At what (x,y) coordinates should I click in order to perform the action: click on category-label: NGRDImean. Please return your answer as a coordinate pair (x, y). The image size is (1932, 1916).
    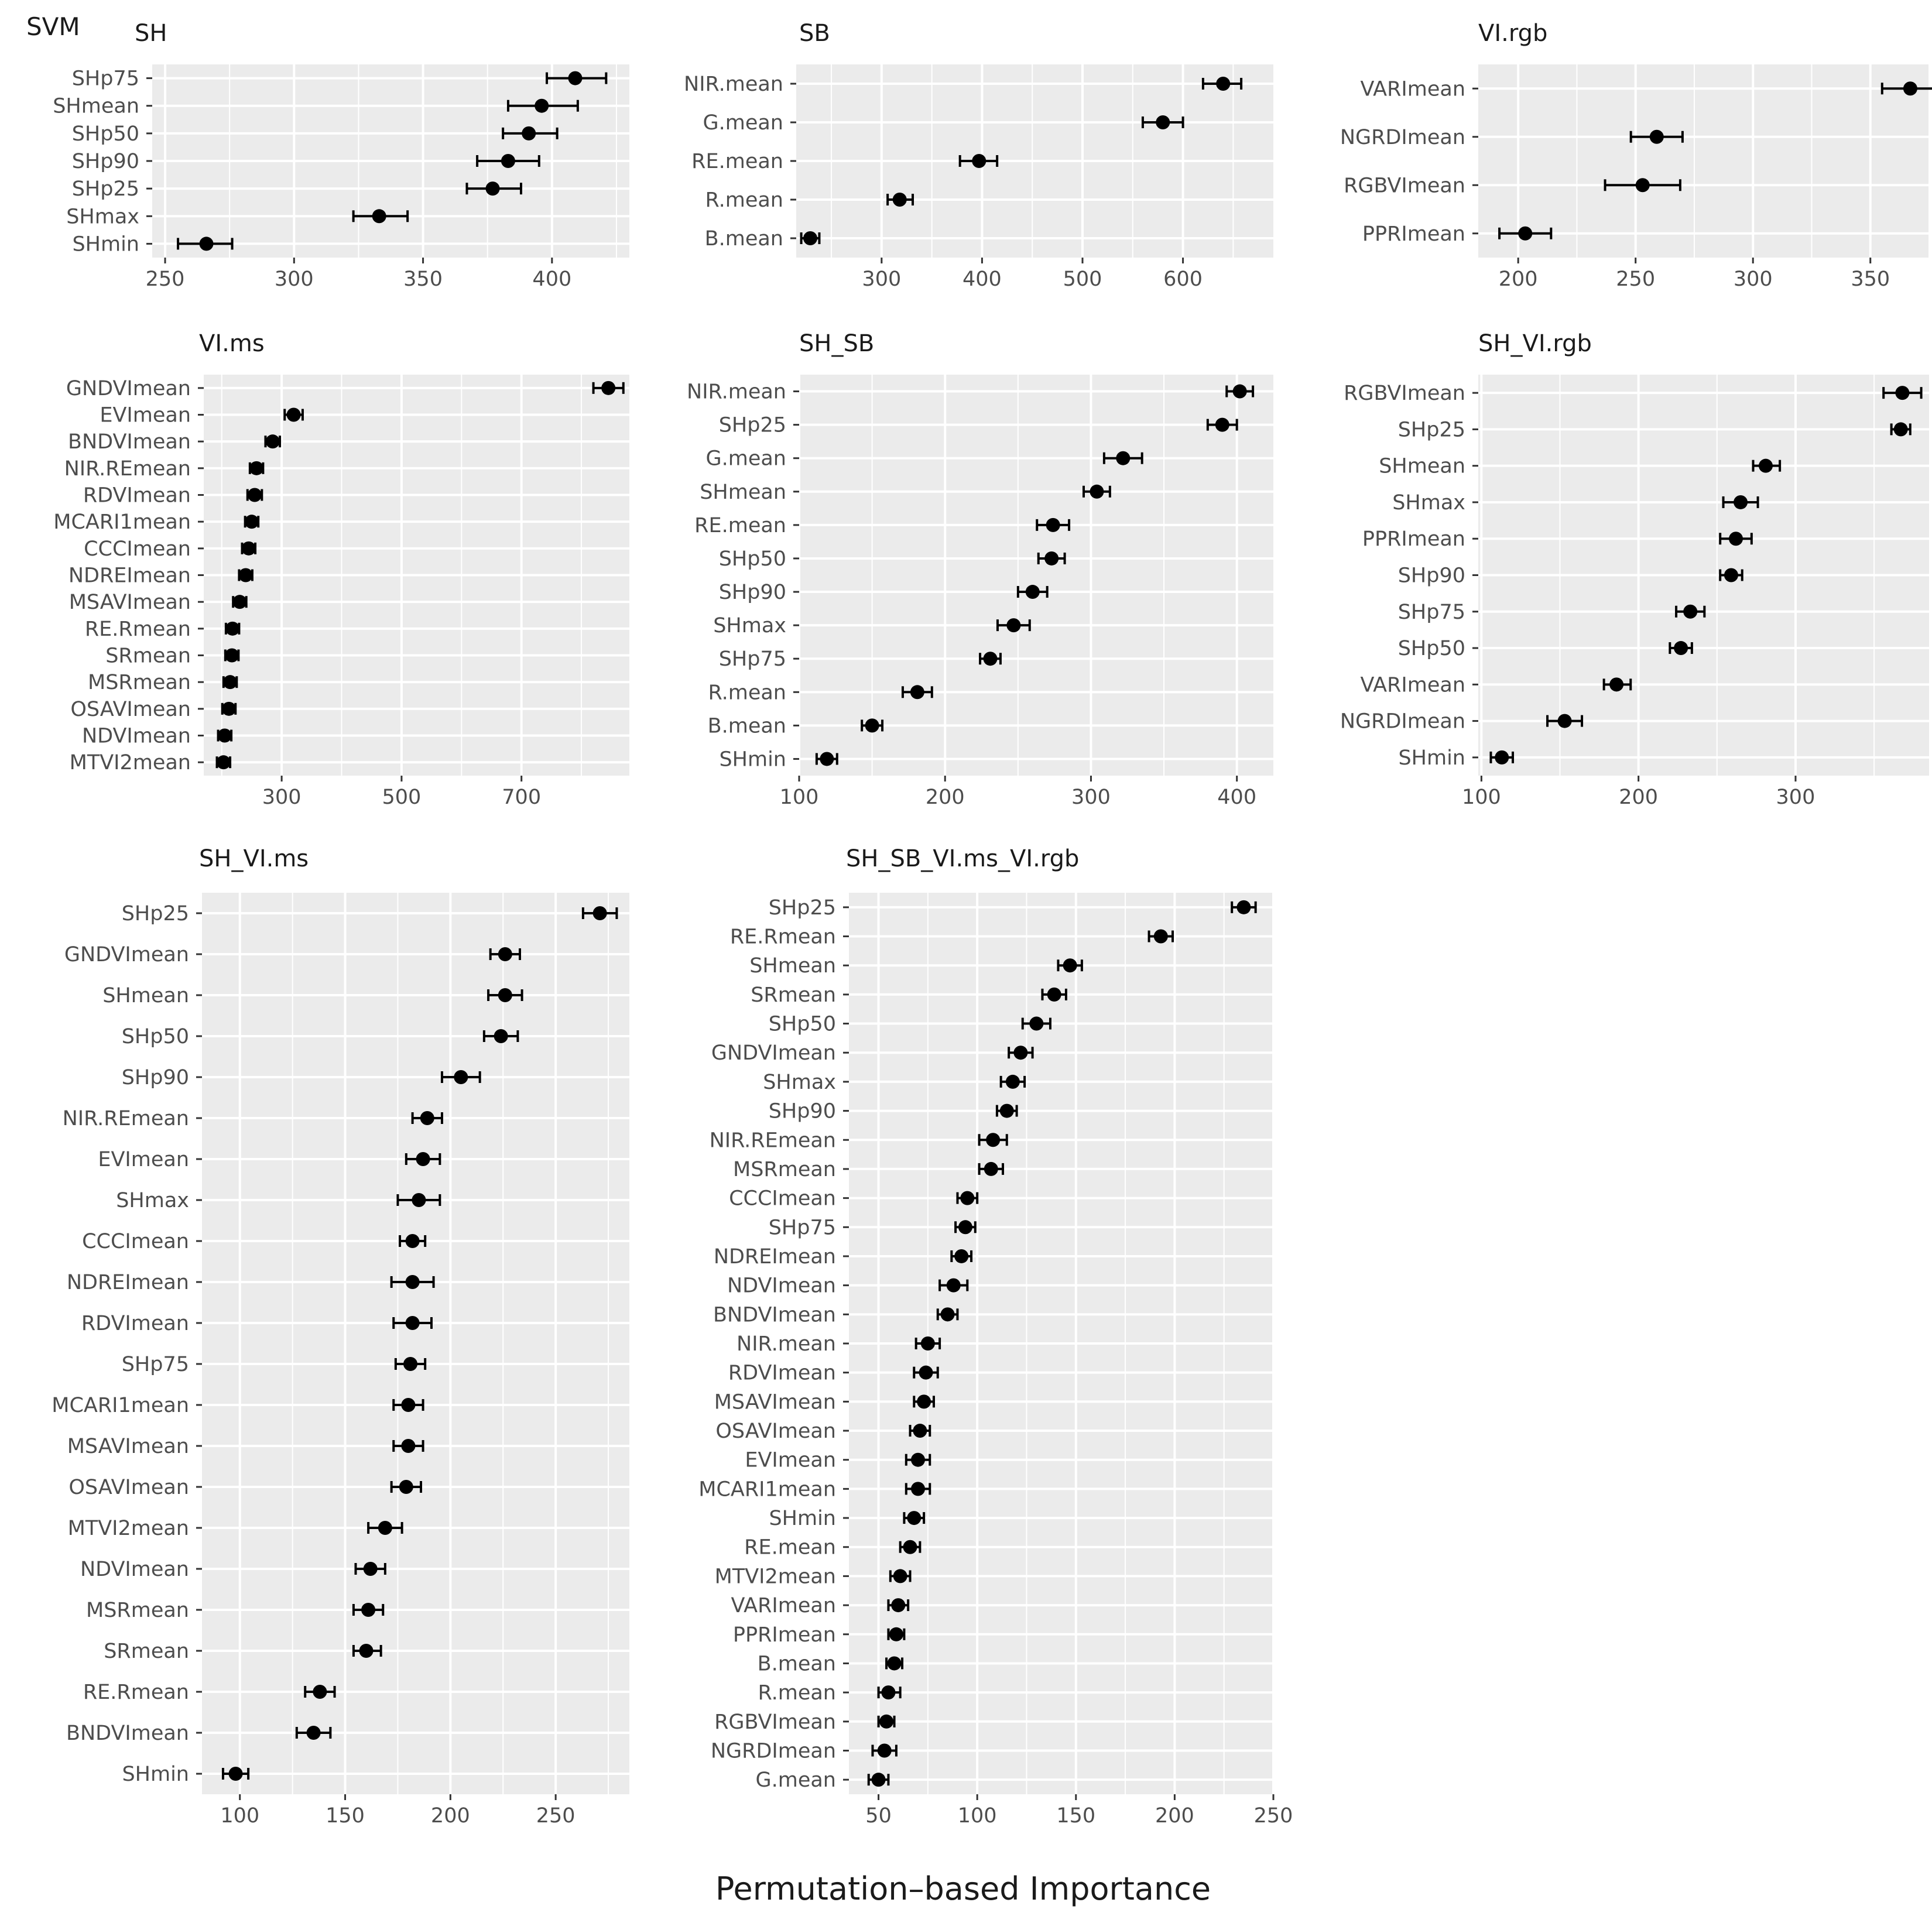
    Looking at the image, I should click on (773, 1751).